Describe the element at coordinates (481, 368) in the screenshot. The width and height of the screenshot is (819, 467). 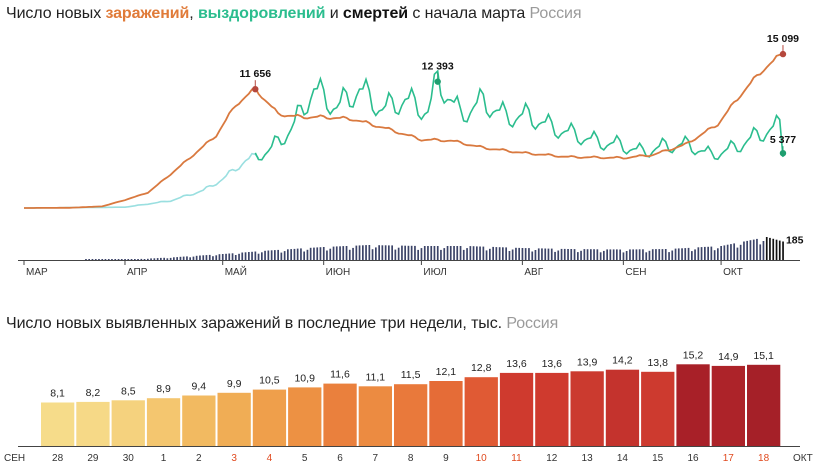
I see `bar-value-label: 12,8` at that location.